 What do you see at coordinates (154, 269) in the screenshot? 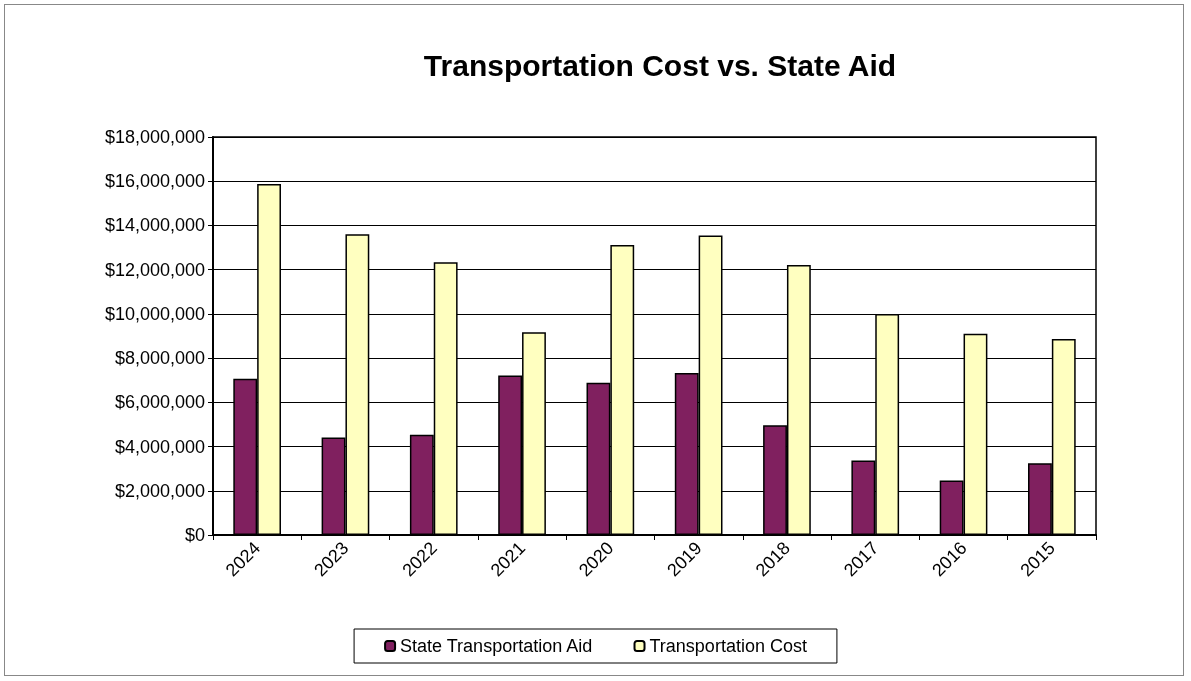
I see `y-tick-label: $12,000,000` at bounding box center [154, 269].